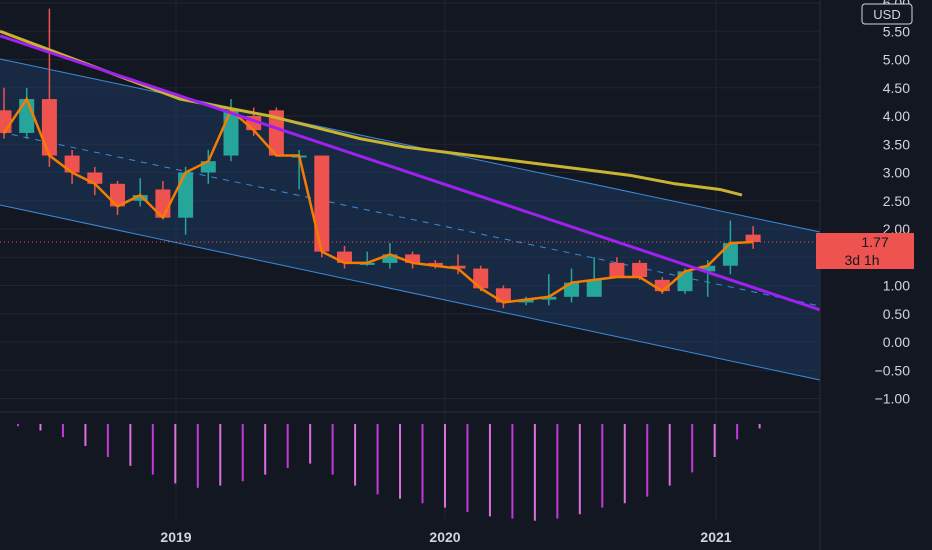 The height and width of the screenshot is (550, 932). I want to click on currency-label: USD, so click(886, 14).